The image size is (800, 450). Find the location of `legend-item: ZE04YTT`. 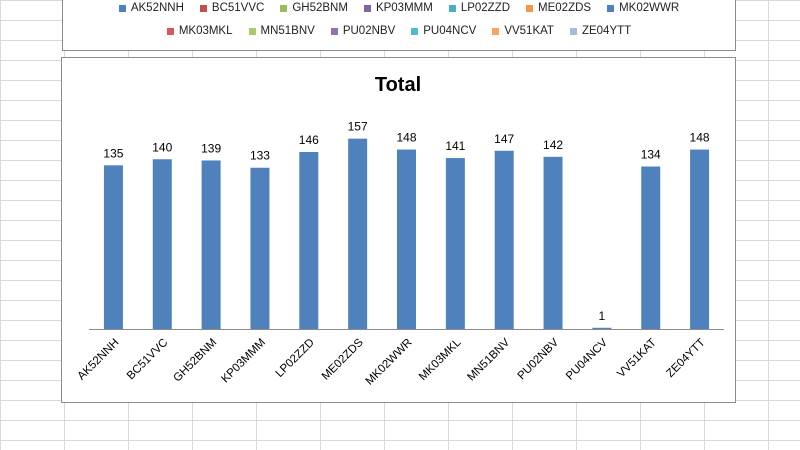

legend-item: ZE04YTT is located at coordinates (600, 31).